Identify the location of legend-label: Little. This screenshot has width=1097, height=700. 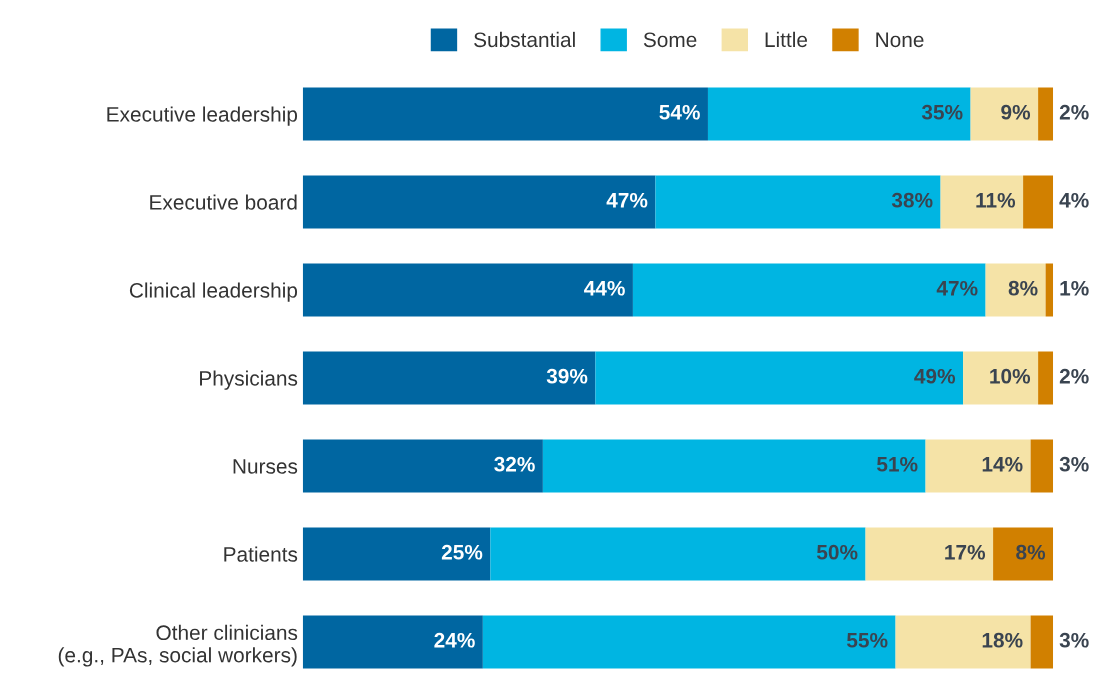
(786, 39).